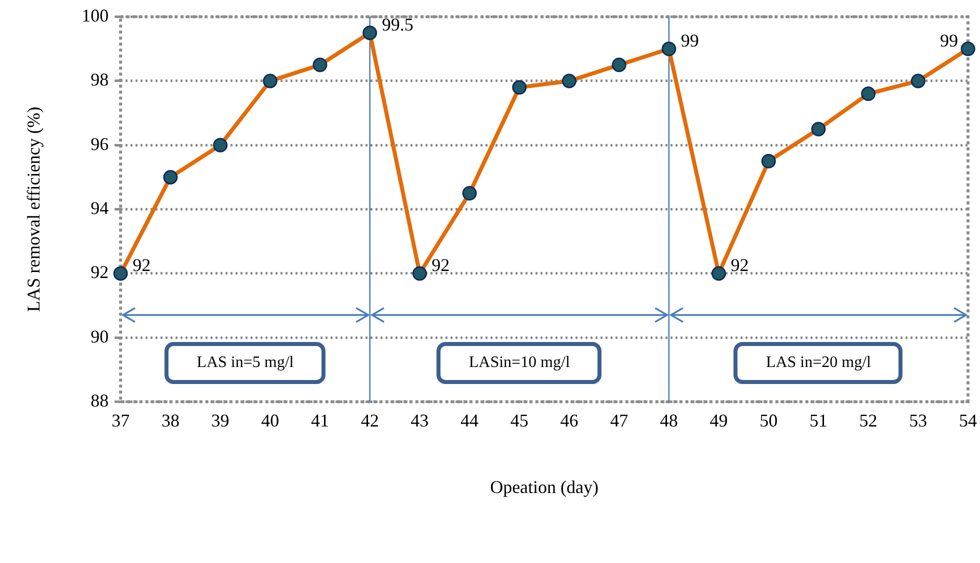 Image resolution: width=980 pixels, height=563 pixels. I want to click on y-tick-label: 88, so click(99, 400).